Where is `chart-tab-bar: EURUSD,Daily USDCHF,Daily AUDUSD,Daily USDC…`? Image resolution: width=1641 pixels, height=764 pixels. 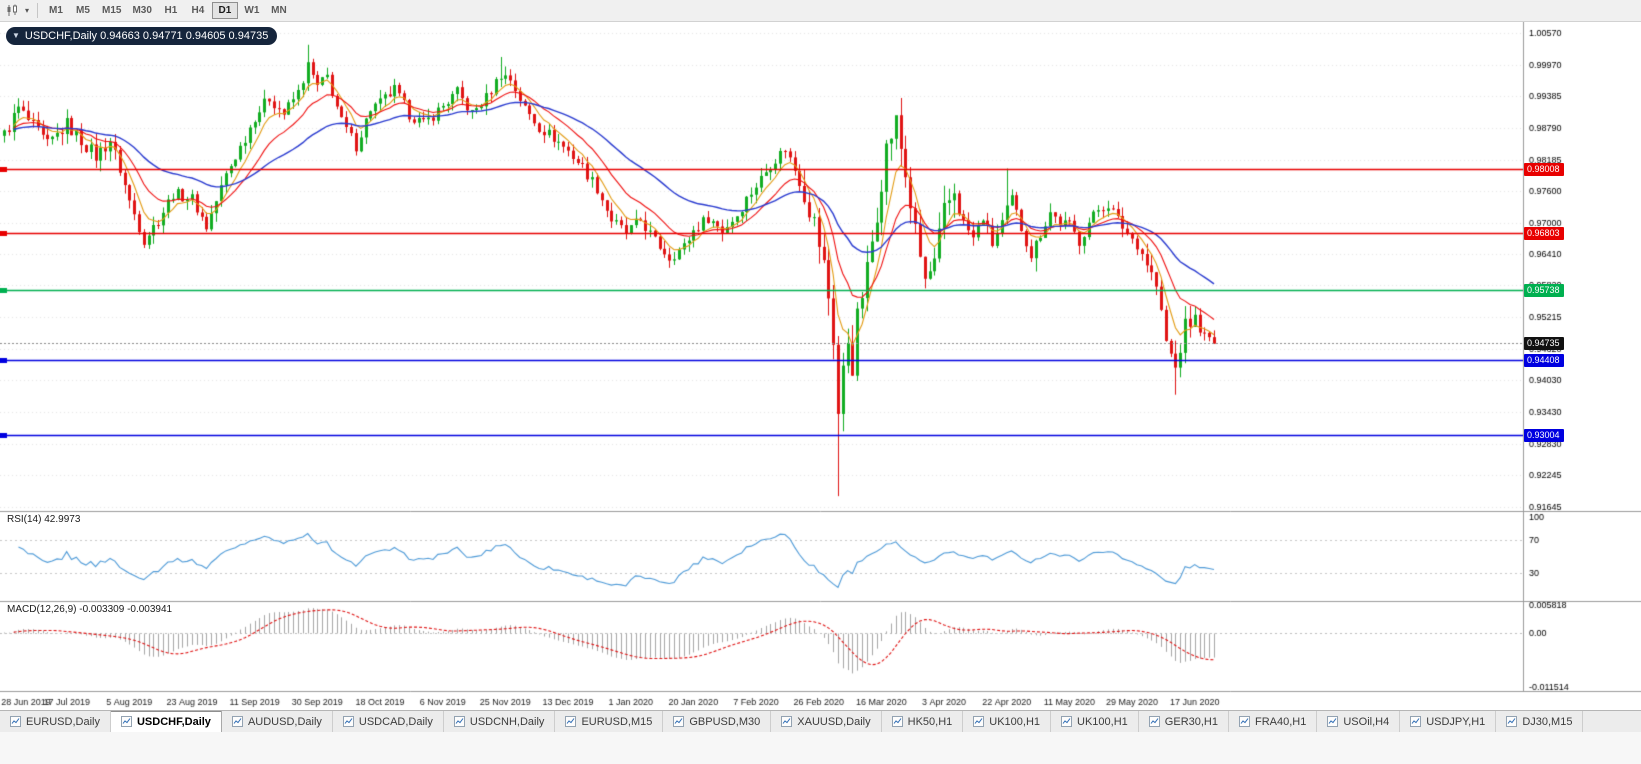
chart-tab-bar: EURUSD,Daily USDCHF,Daily AUDUSD,Daily USDC… is located at coordinates (820, 721).